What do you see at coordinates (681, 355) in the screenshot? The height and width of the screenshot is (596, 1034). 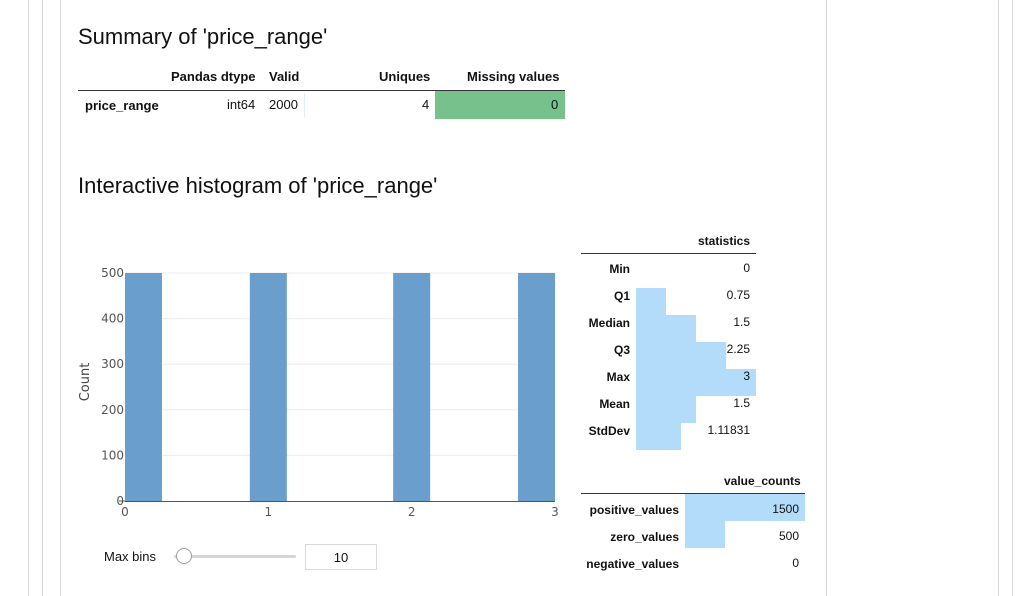 I see `stat-bar-q3` at bounding box center [681, 355].